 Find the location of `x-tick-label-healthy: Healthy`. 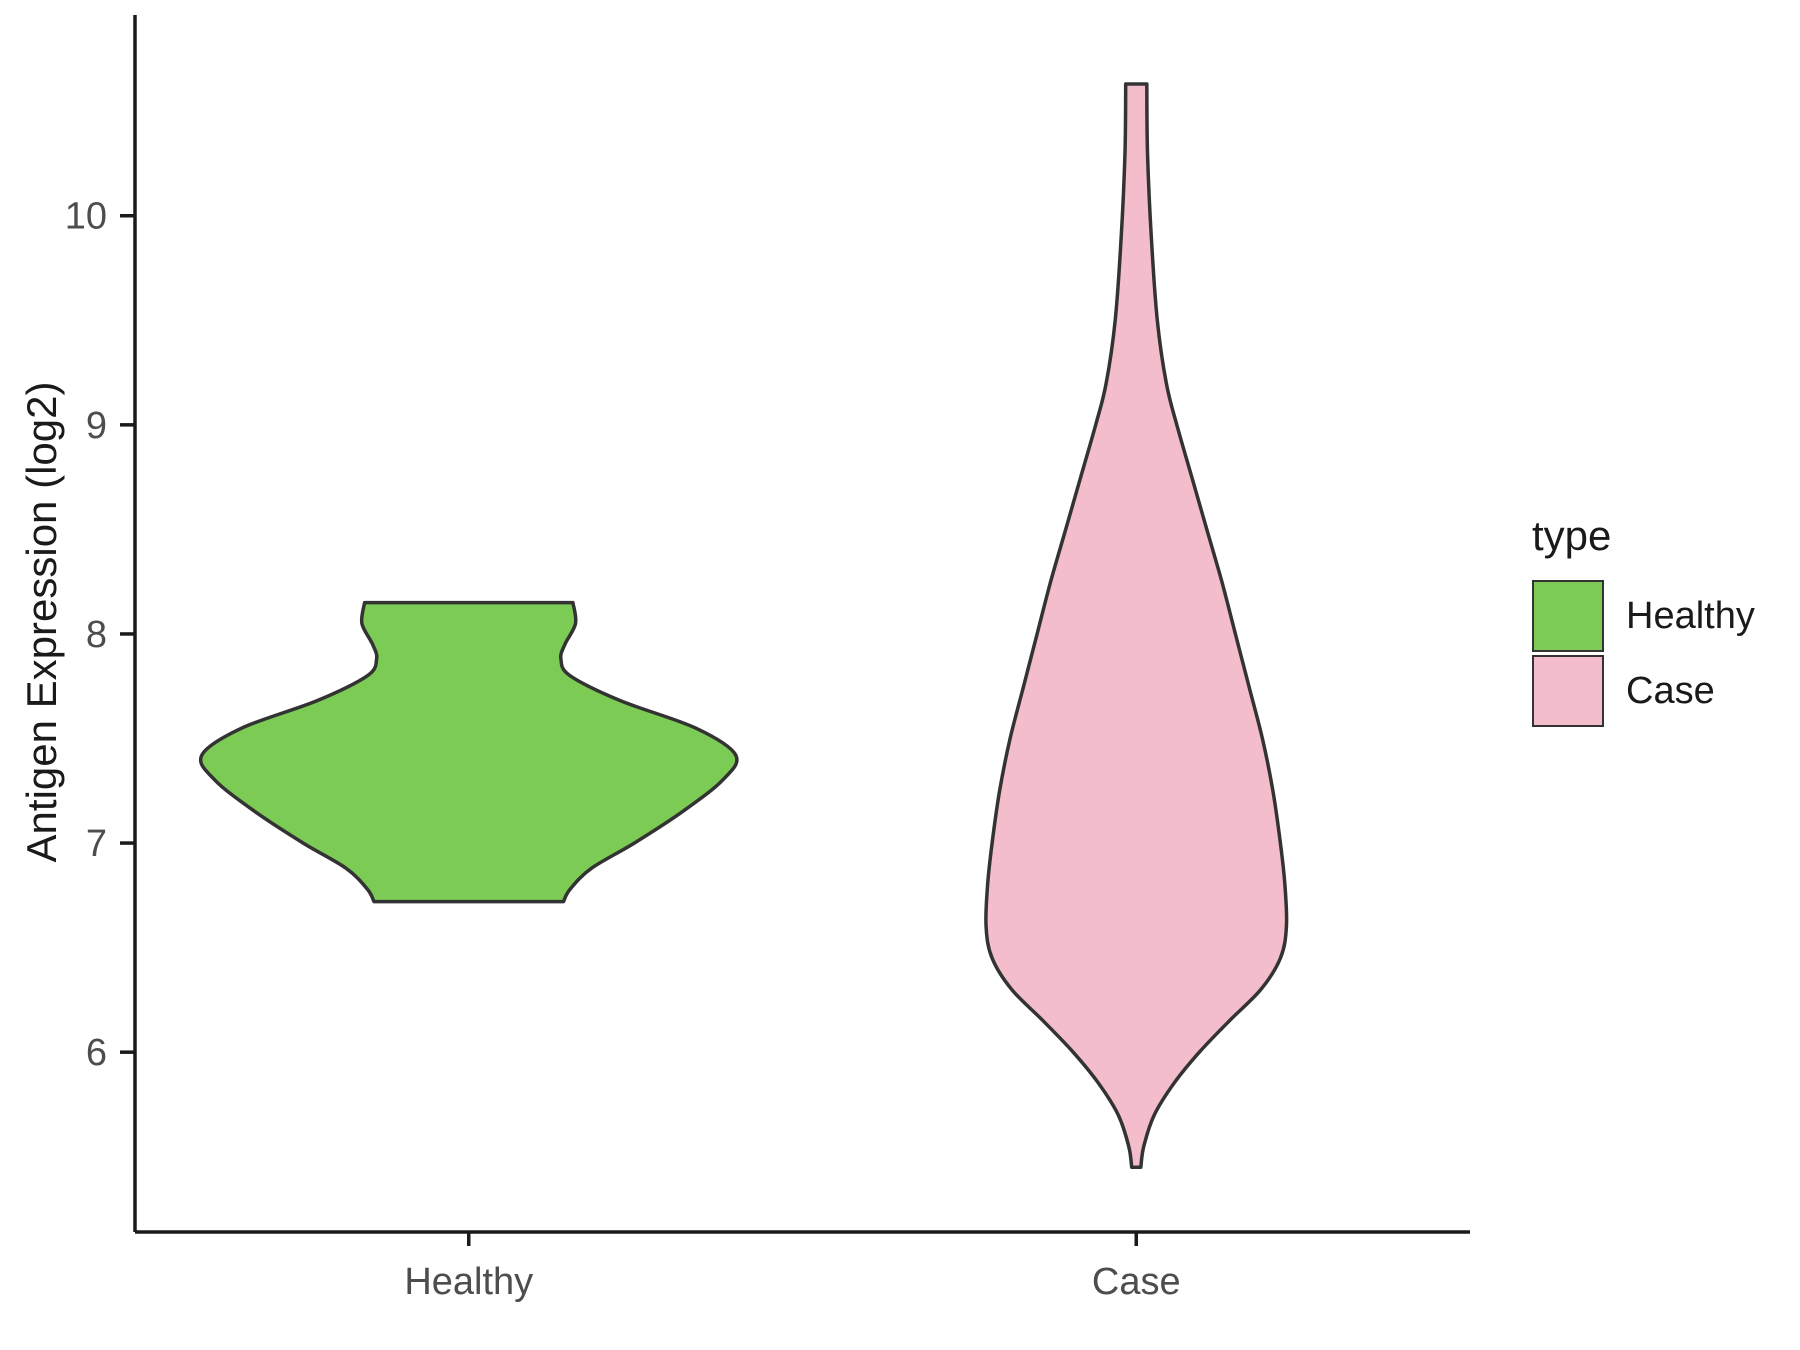

x-tick-label-healthy: Healthy is located at coordinates (468, 1282).